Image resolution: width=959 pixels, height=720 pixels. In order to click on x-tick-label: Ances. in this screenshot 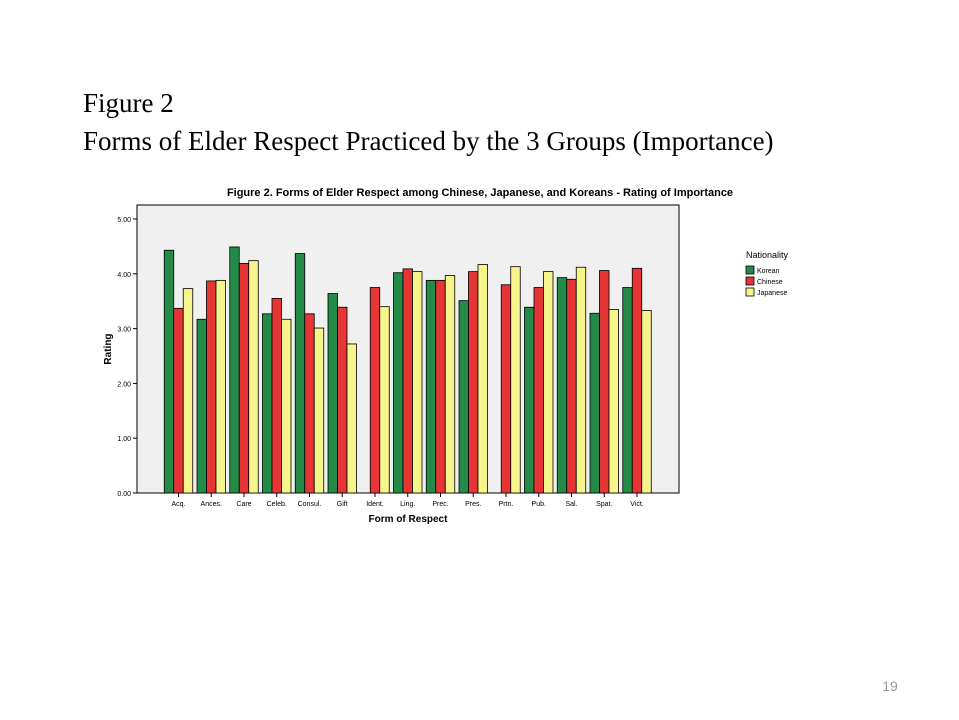, I will do `click(211, 504)`.